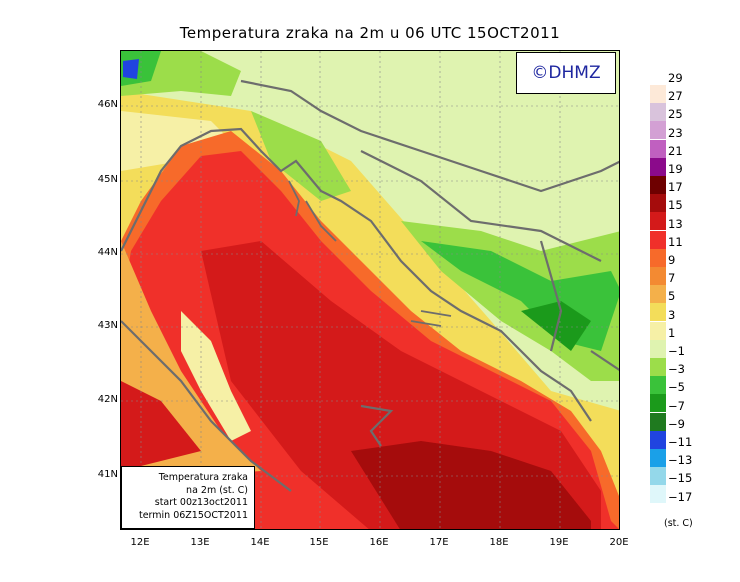 The height and width of the screenshot is (582, 740). What do you see at coordinates (559, 542) in the screenshot?
I see `lon-label-19e: 19E` at bounding box center [559, 542].